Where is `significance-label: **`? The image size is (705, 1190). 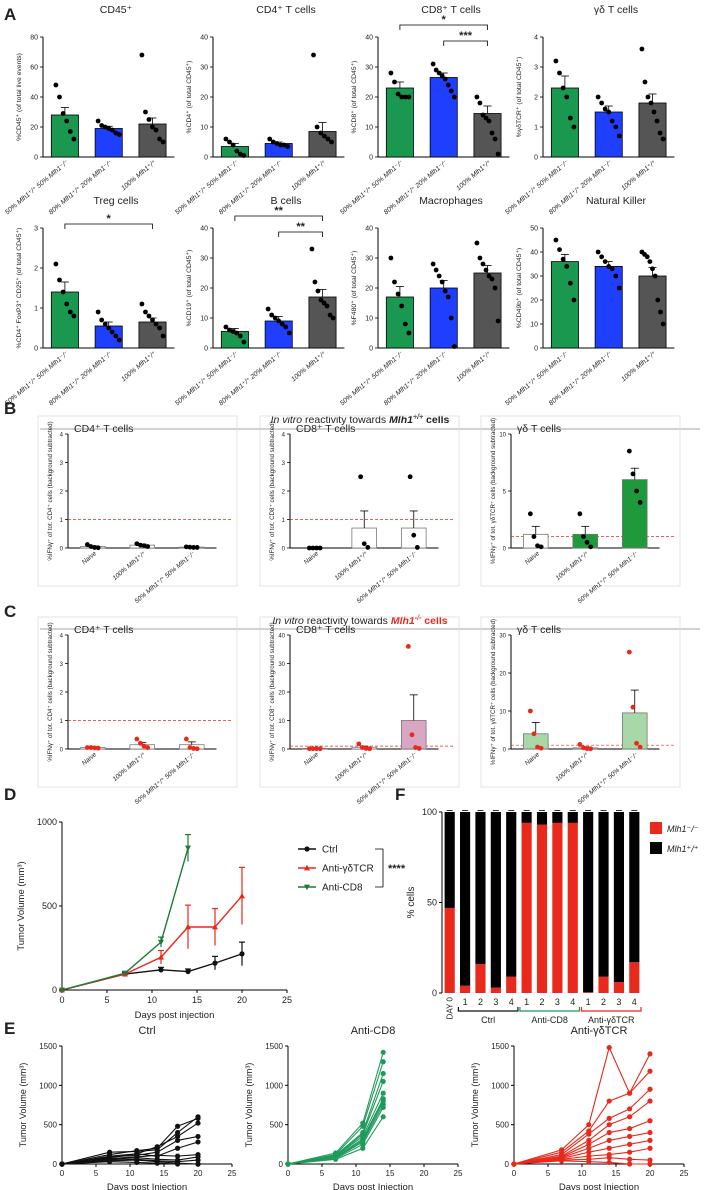
significance-label: ** is located at coordinates (278, 211).